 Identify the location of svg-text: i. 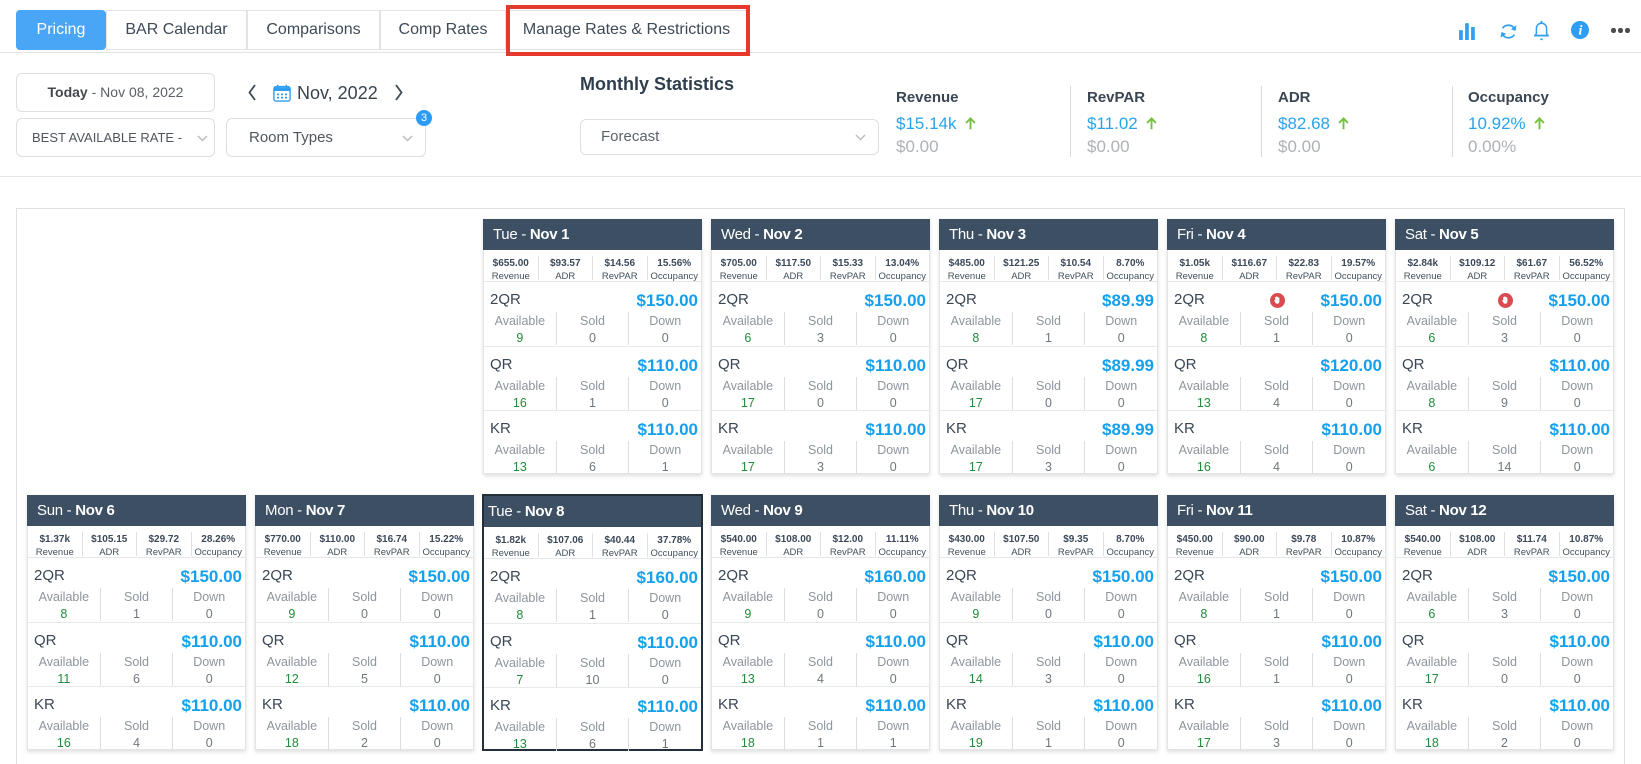
(1581, 31).